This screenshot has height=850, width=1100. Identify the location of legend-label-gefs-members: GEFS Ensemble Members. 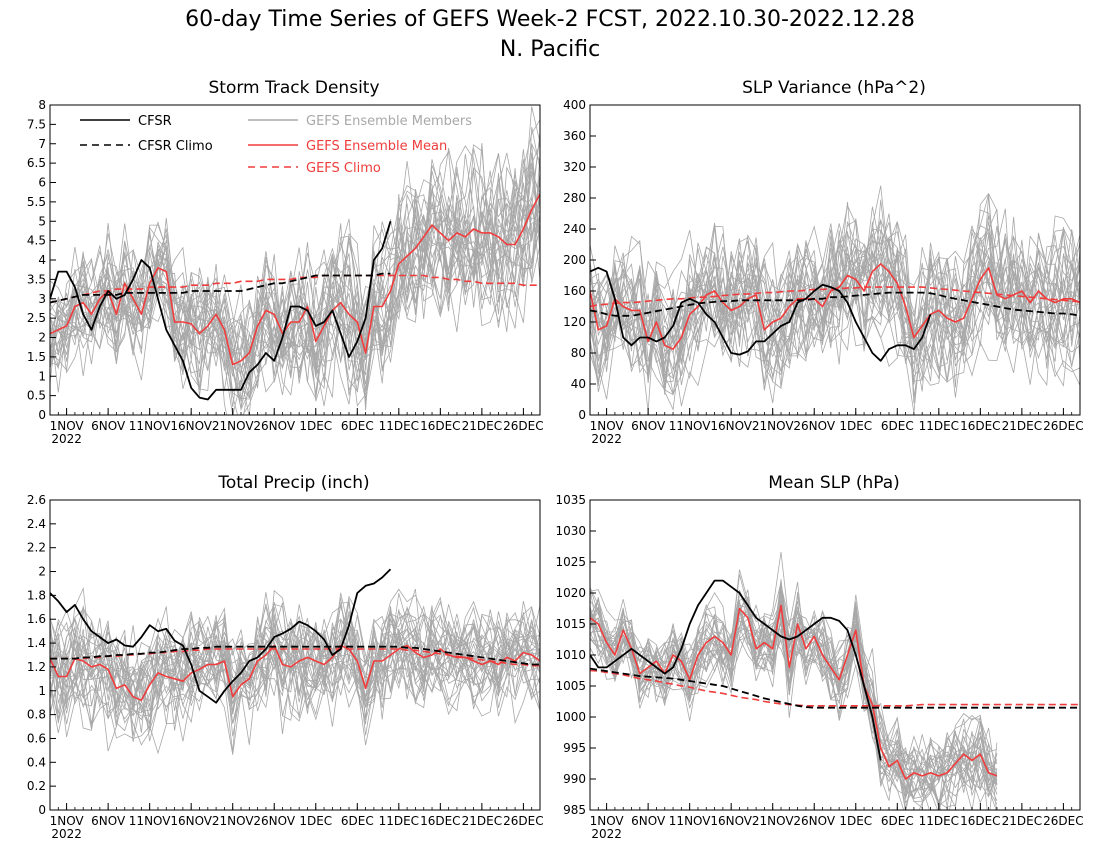
(389, 121).